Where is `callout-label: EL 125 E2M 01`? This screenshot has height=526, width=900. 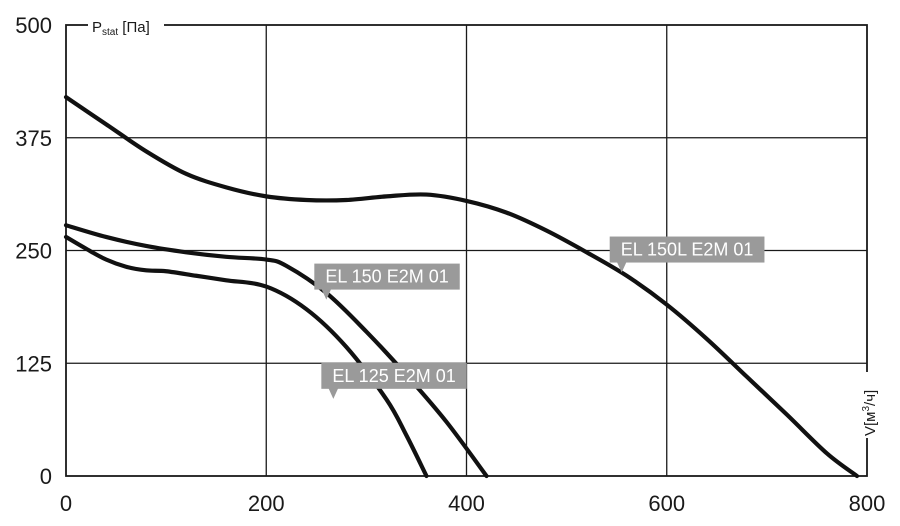 callout-label: EL 125 E2M 01 is located at coordinates (393, 376).